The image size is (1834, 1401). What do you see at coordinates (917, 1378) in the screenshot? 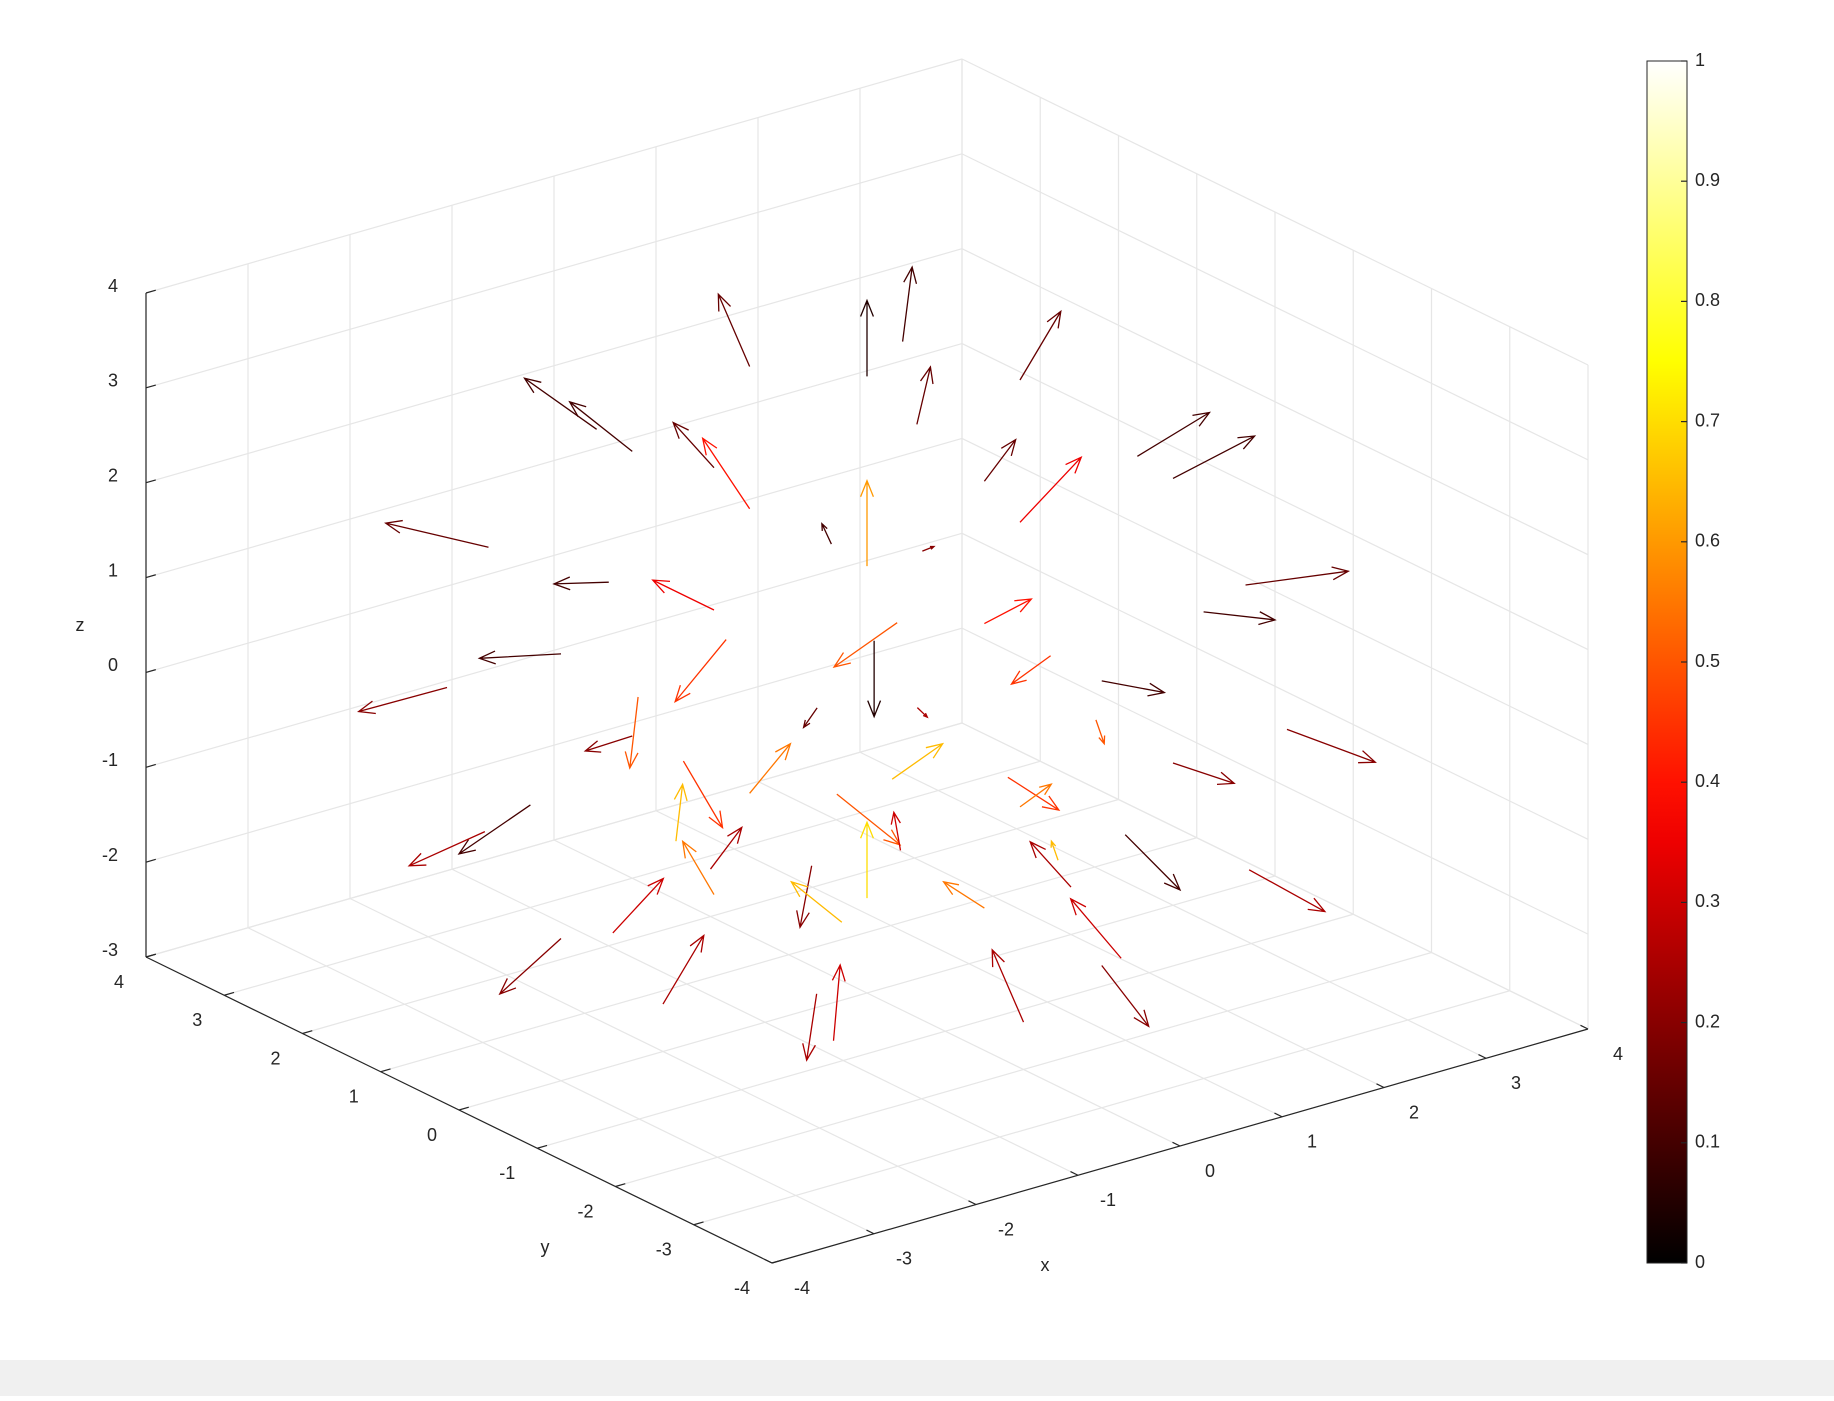
I see `figure-footer` at bounding box center [917, 1378].